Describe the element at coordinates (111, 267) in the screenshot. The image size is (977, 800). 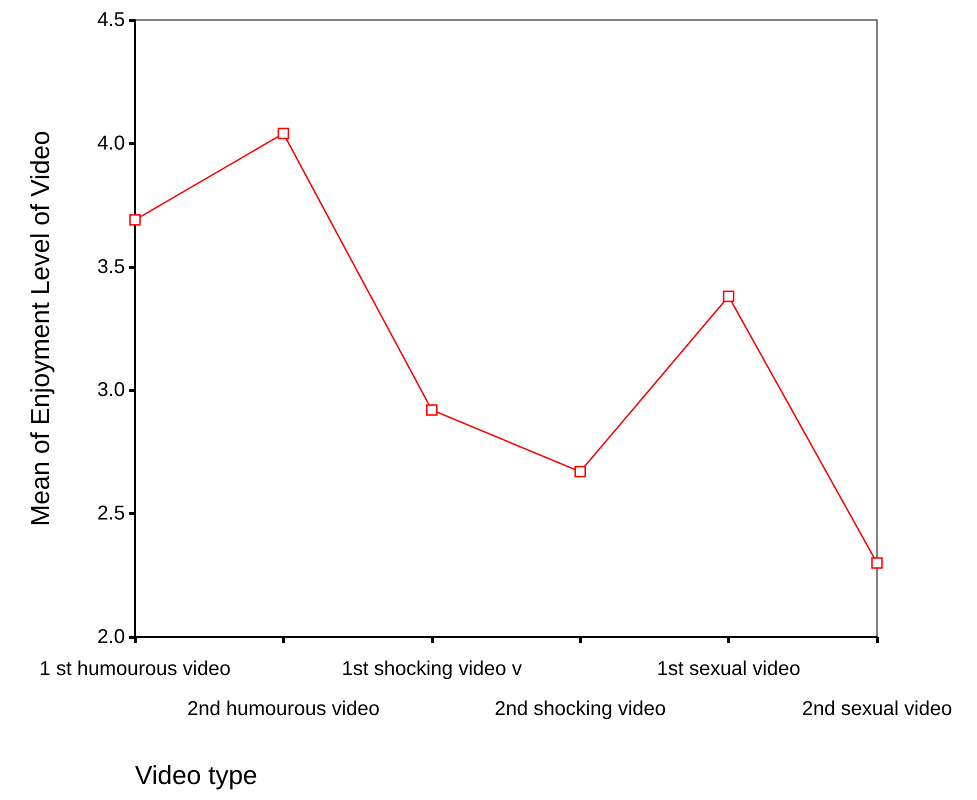
I see `y-tick-label: 3.5` at that location.